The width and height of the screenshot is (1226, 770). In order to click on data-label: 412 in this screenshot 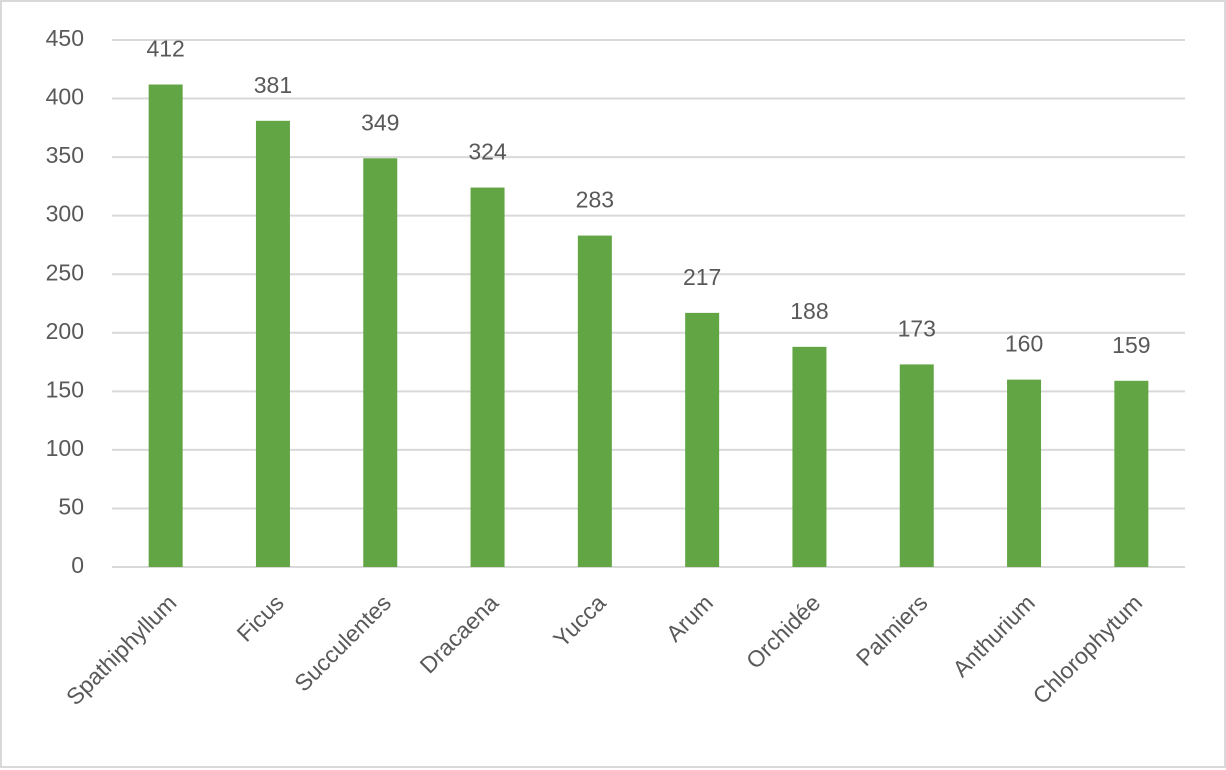, I will do `click(165, 49)`.